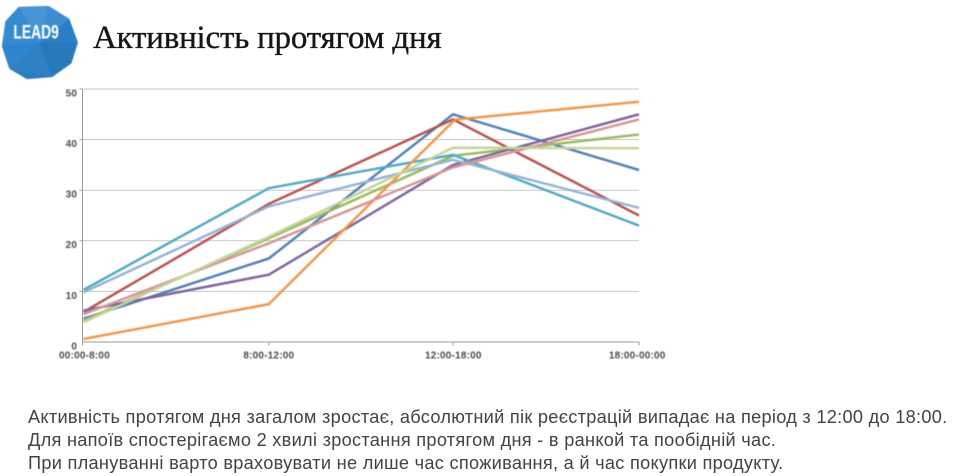  Describe the element at coordinates (74, 346) in the screenshot. I see `svg-text: 0` at that location.